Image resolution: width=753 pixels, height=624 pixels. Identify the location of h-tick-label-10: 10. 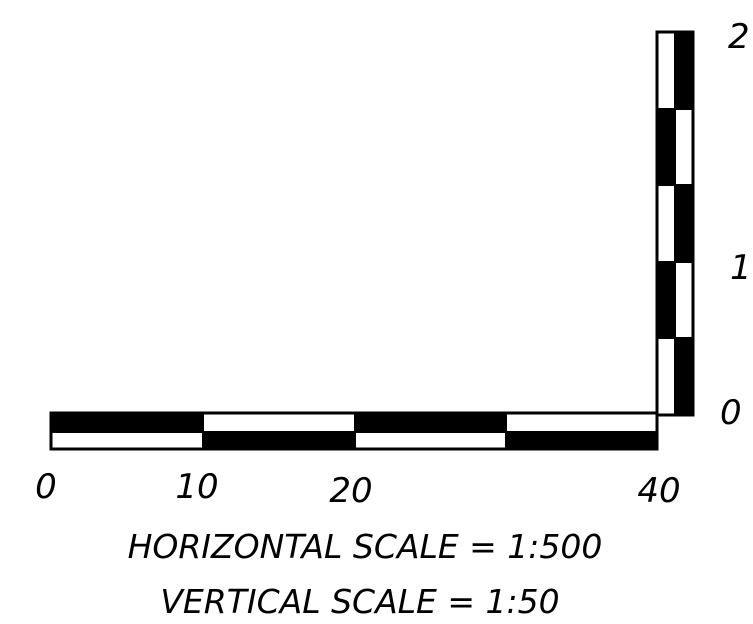
(196, 487).